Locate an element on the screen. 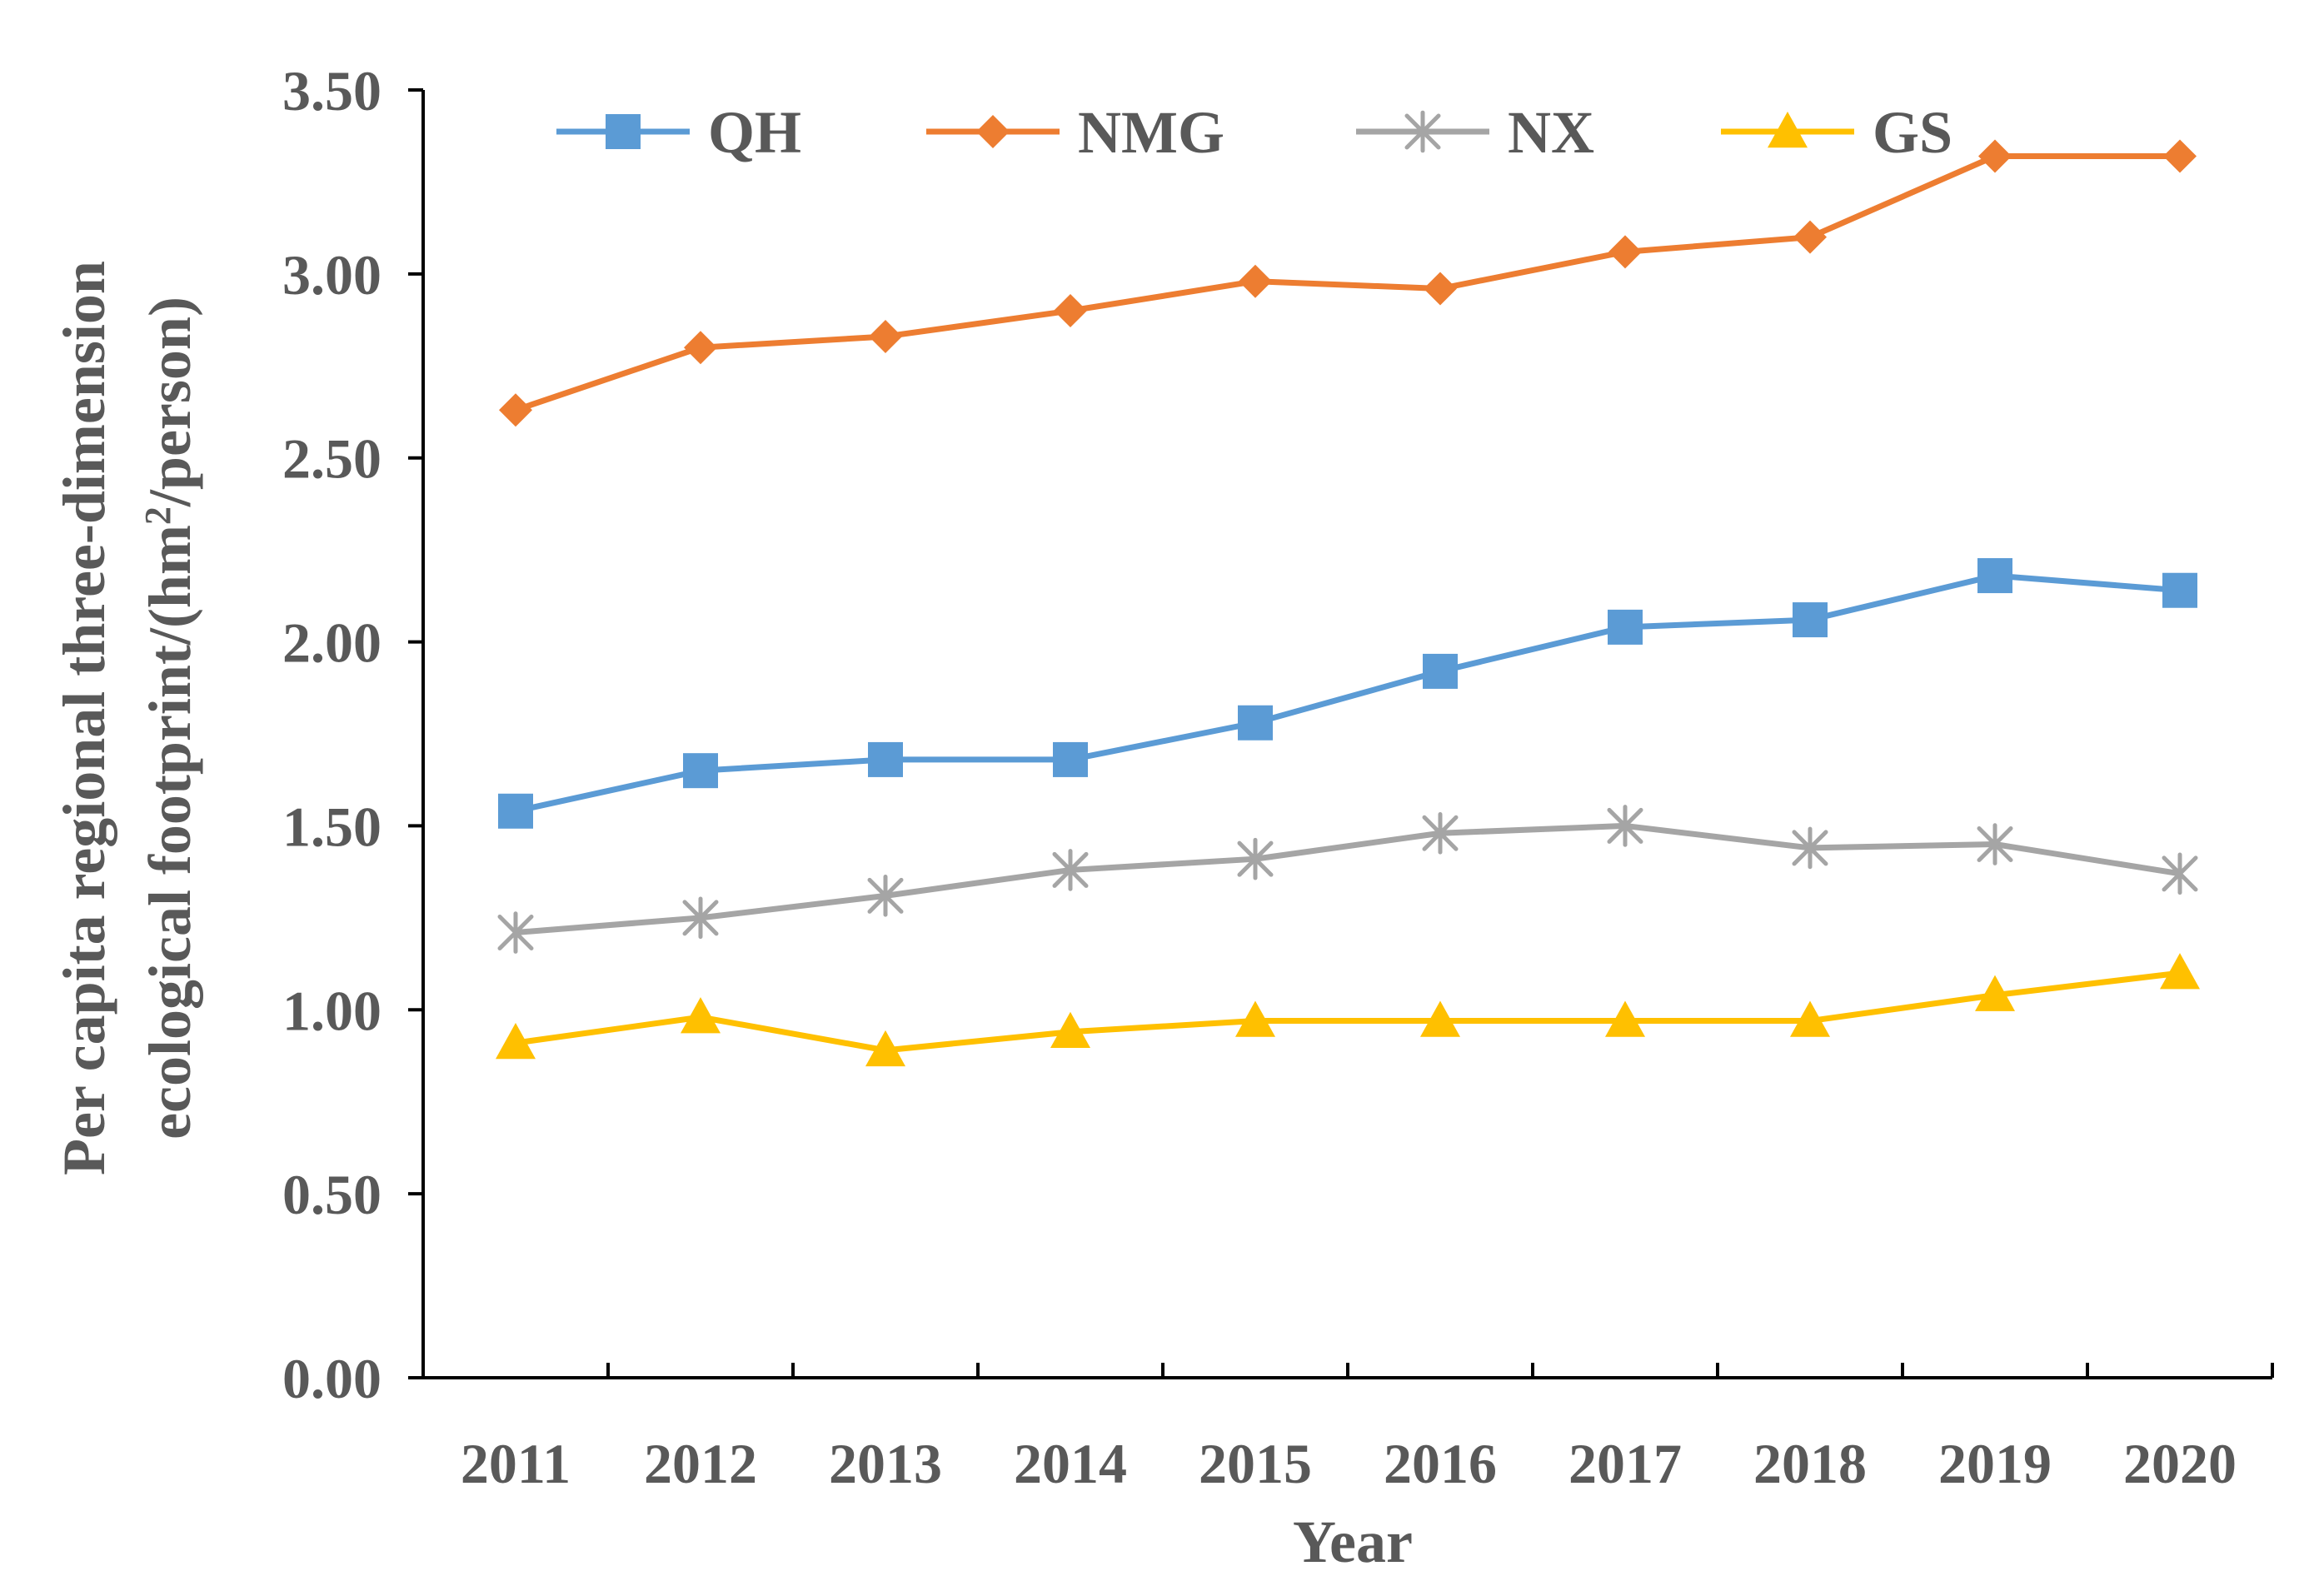 The height and width of the screenshot is (1596, 2319). y-axis-title-superscript: 2 is located at coordinates (157, 515).